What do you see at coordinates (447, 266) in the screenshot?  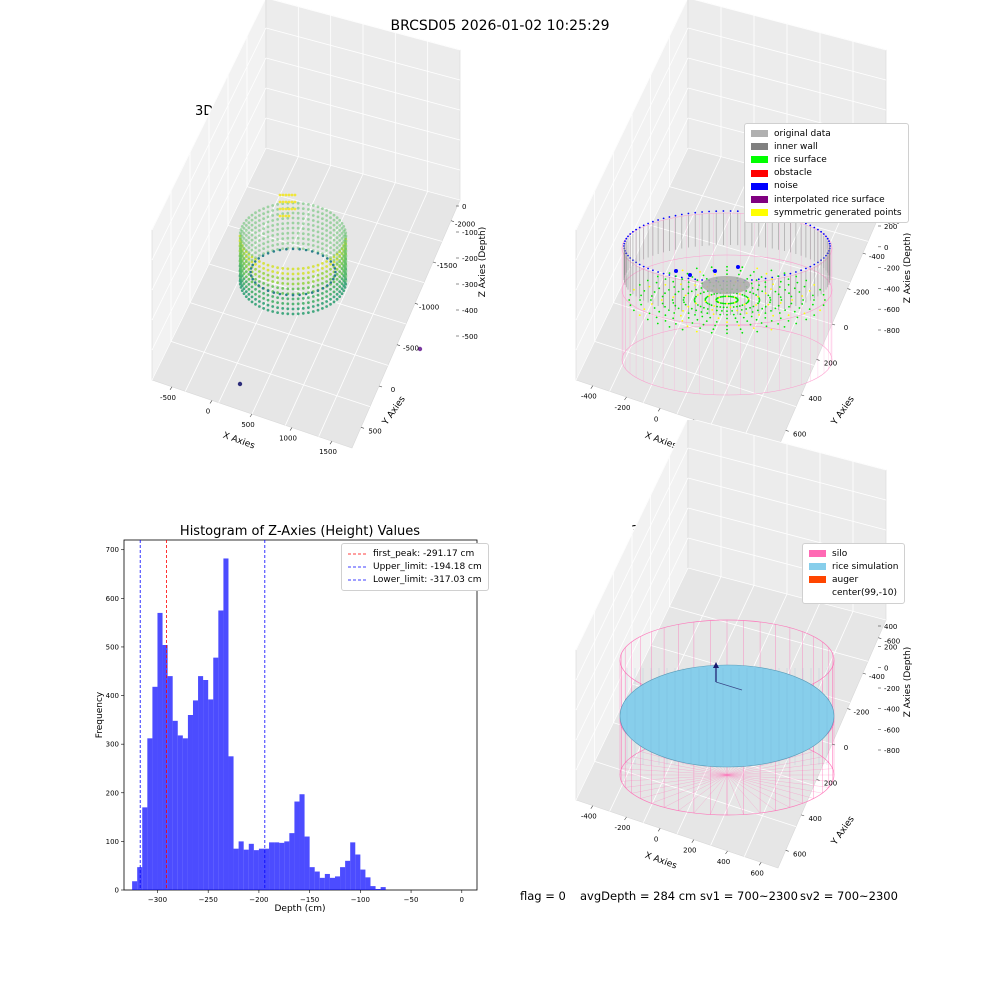 I see `y-tick-label: -1500` at bounding box center [447, 266].